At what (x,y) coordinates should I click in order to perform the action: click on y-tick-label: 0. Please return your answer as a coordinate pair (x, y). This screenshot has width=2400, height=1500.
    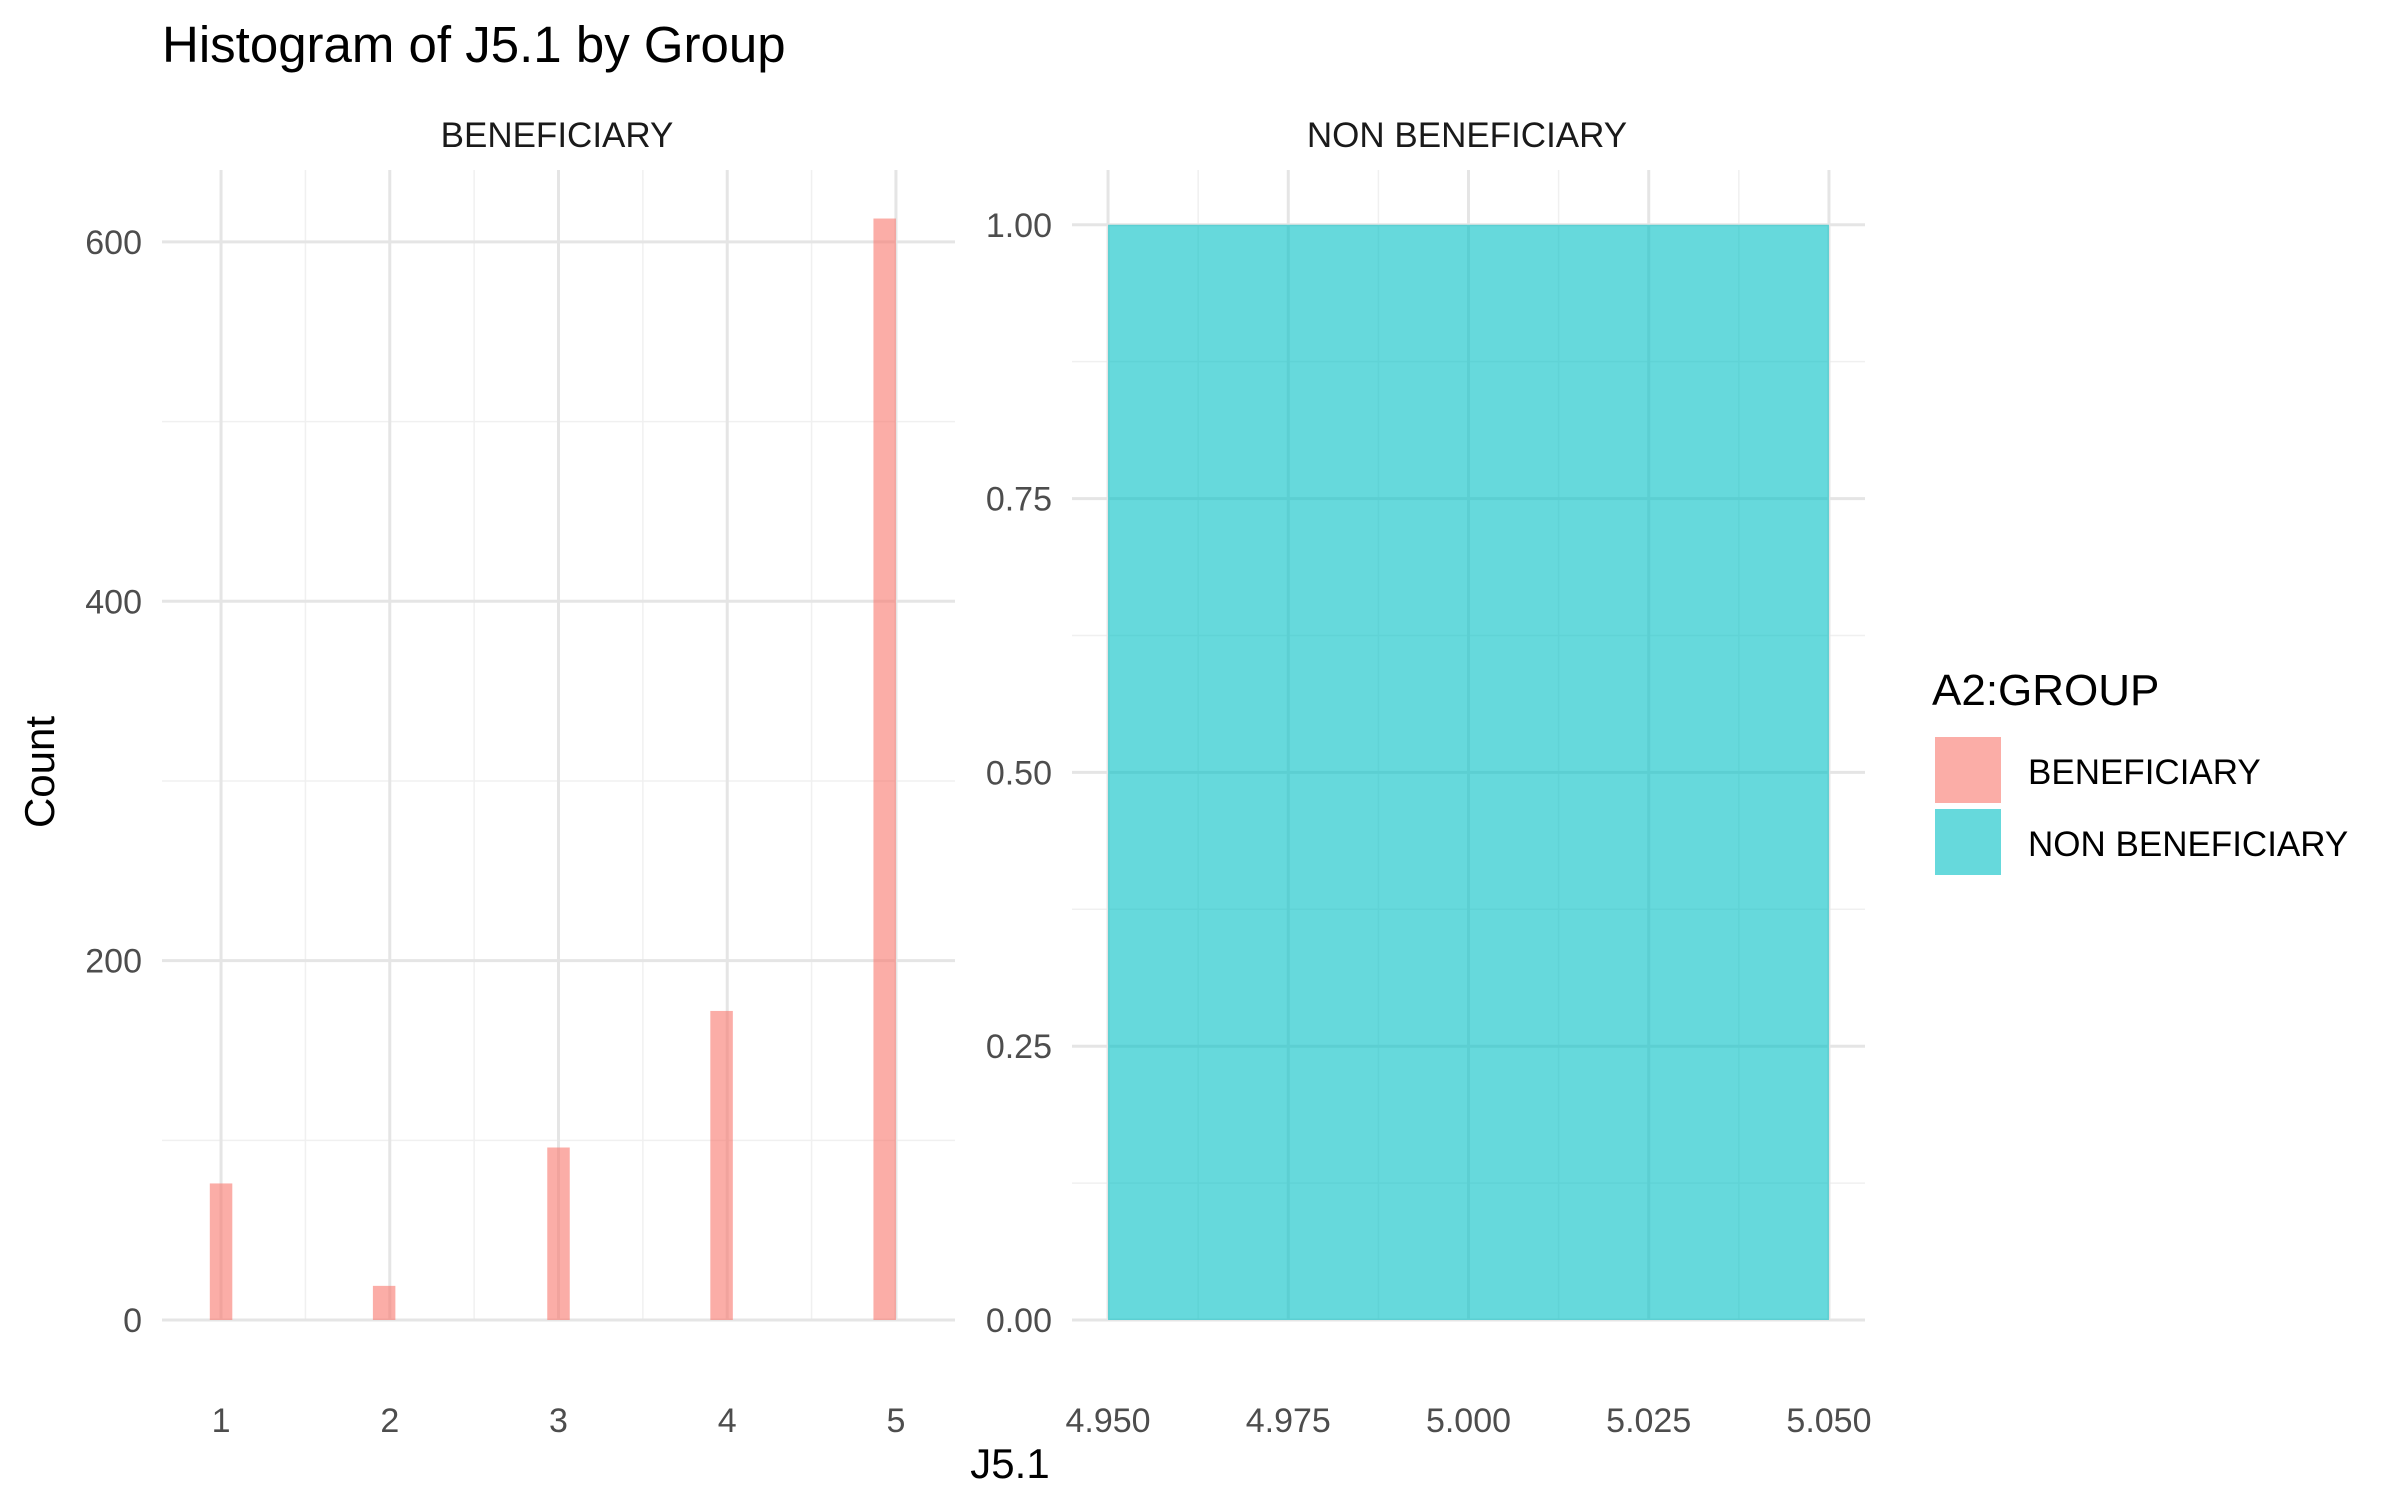
    Looking at the image, I should click on (132, 1321).